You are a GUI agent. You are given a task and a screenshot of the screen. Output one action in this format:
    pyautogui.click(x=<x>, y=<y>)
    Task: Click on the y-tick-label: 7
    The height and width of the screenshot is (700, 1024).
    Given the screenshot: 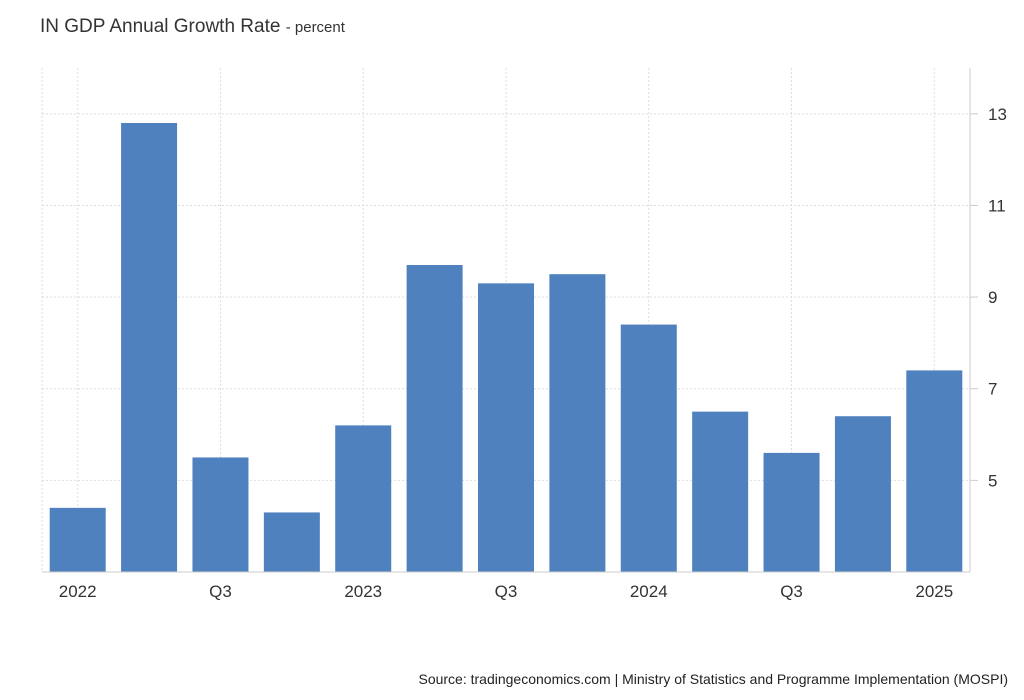 What is the action you would take?
    pyautogui.click(x=992, y=389)
    